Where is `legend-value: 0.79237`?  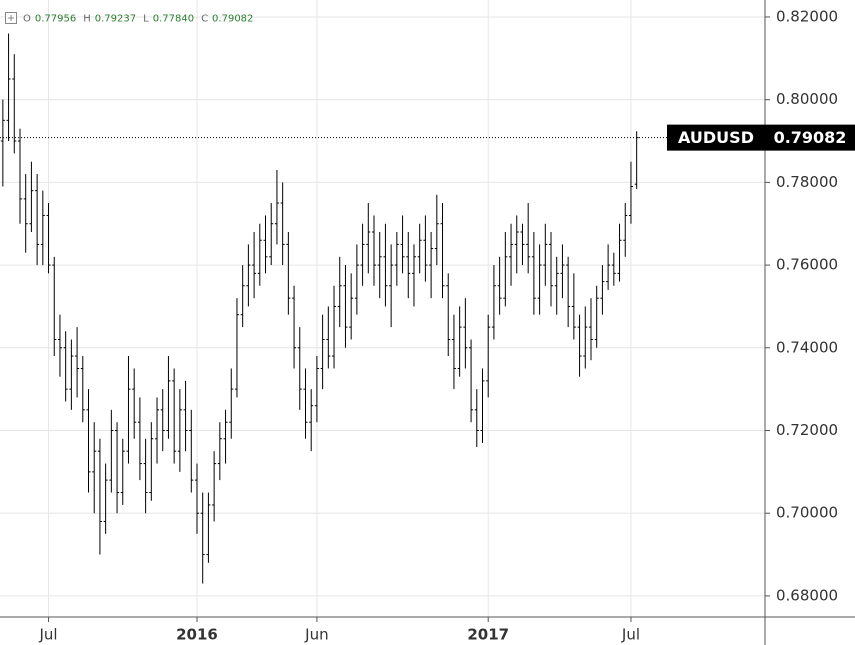
legend-value: 0.79237 is located at coordinates (115, 19).